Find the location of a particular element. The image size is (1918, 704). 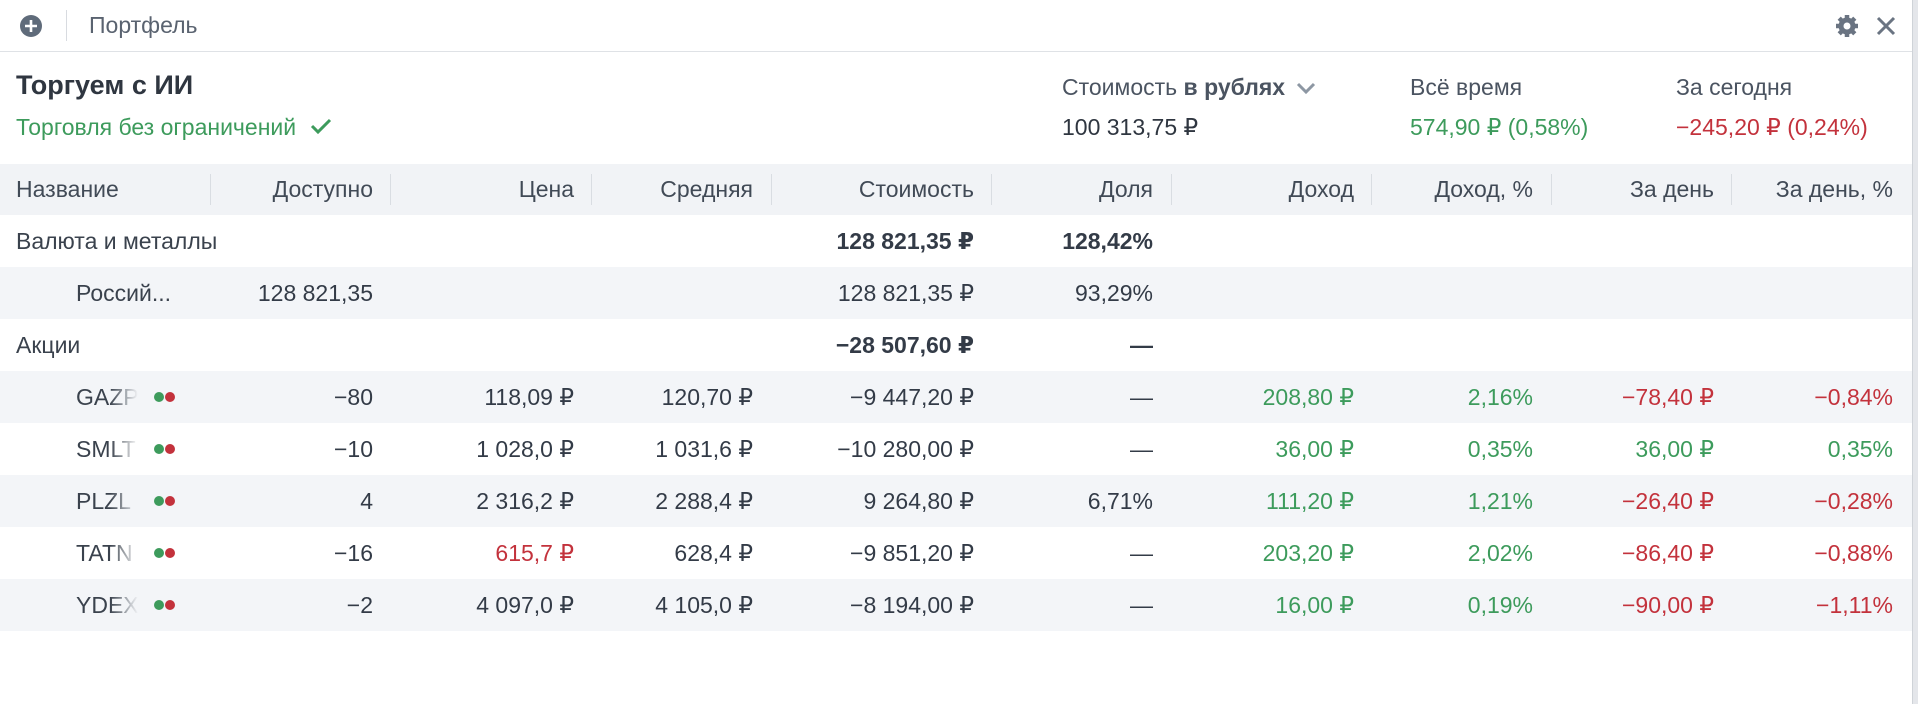

section-row: Валюта и металлы 128 821,35 ₽ 128,42% is located at coordinates (956, 241).